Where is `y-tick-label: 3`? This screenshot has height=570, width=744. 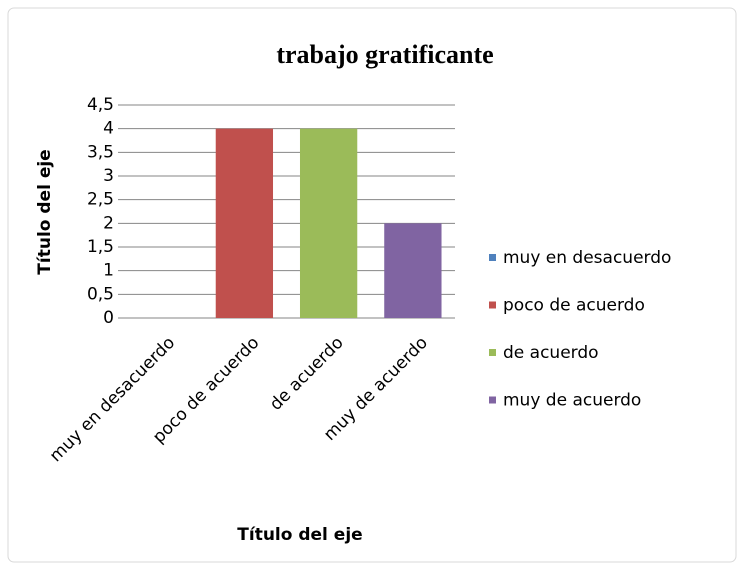 y-tick-label: 3 is located at coordinates (108, 176).